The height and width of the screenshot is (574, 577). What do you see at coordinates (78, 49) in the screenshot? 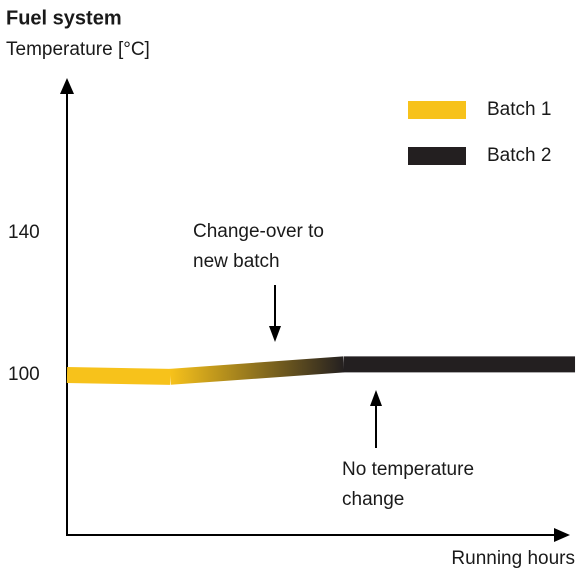
I see `y-axis-label: Temperature [°C]` at bounding box center [78, 49].